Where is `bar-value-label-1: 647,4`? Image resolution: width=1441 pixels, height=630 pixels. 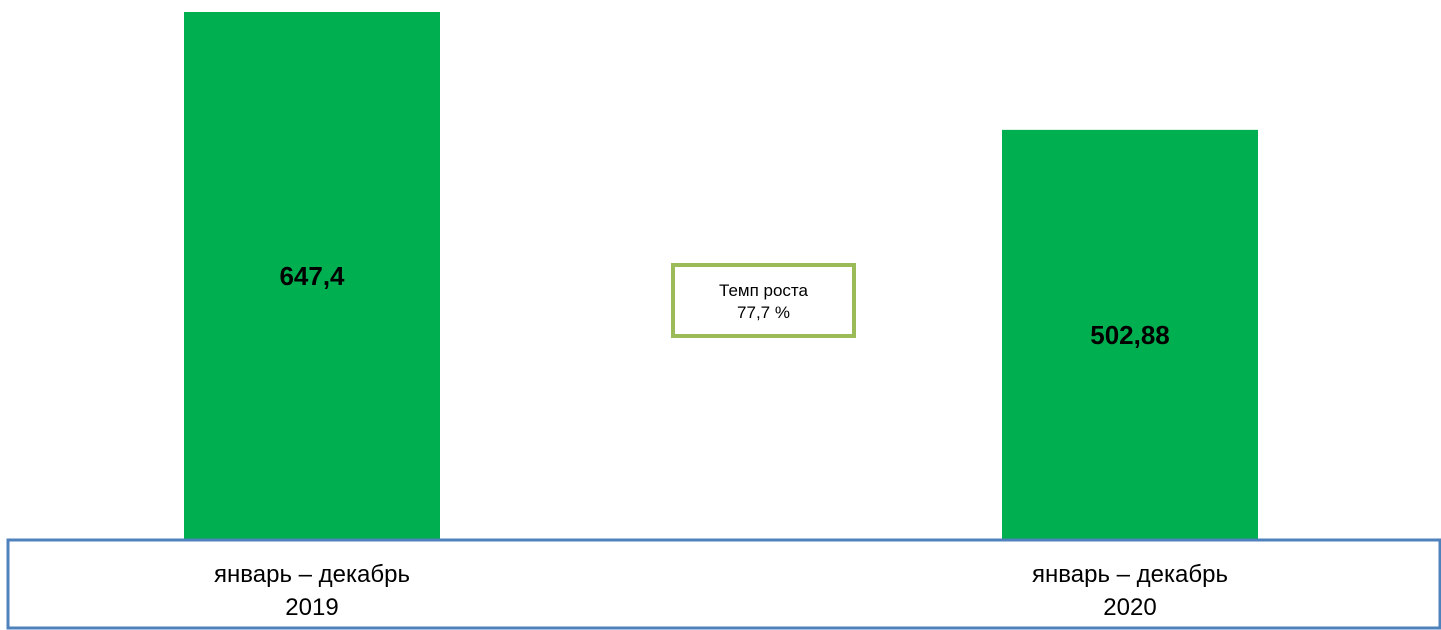 bar-value-label-1: 647,4 is located at coordinates (312, 276).